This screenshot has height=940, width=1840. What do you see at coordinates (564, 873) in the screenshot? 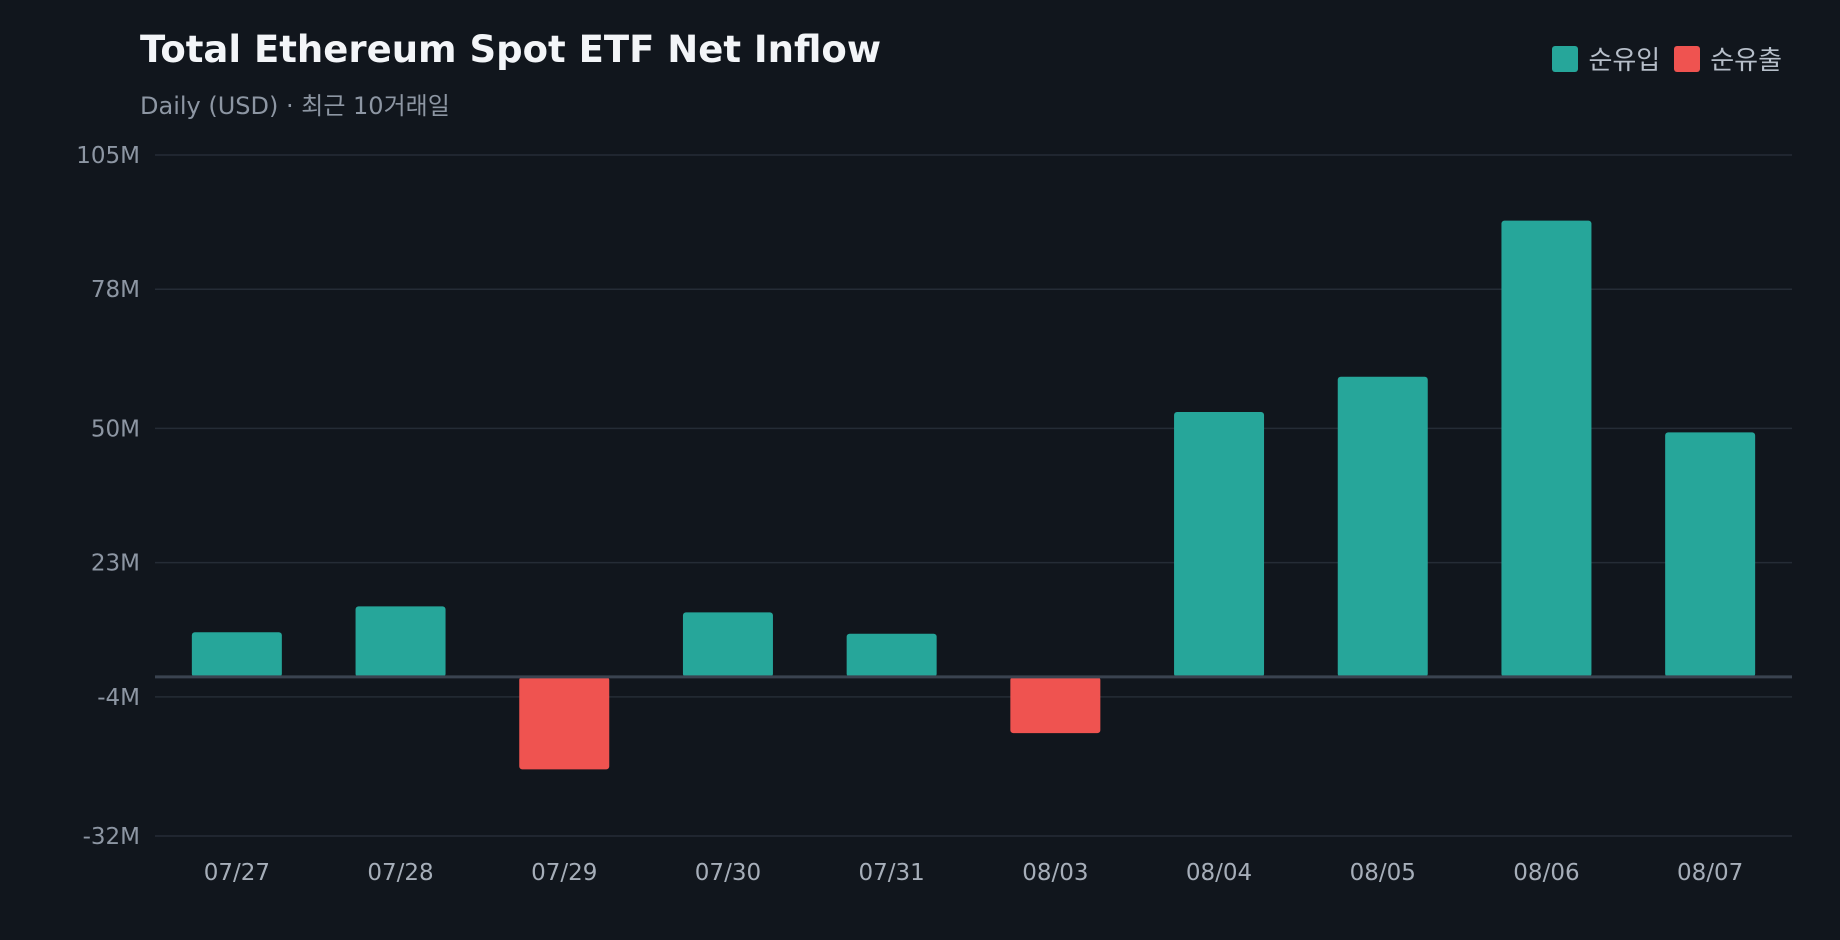
I see `x-tick-label: 07/29` at bounding box center [564, 873].